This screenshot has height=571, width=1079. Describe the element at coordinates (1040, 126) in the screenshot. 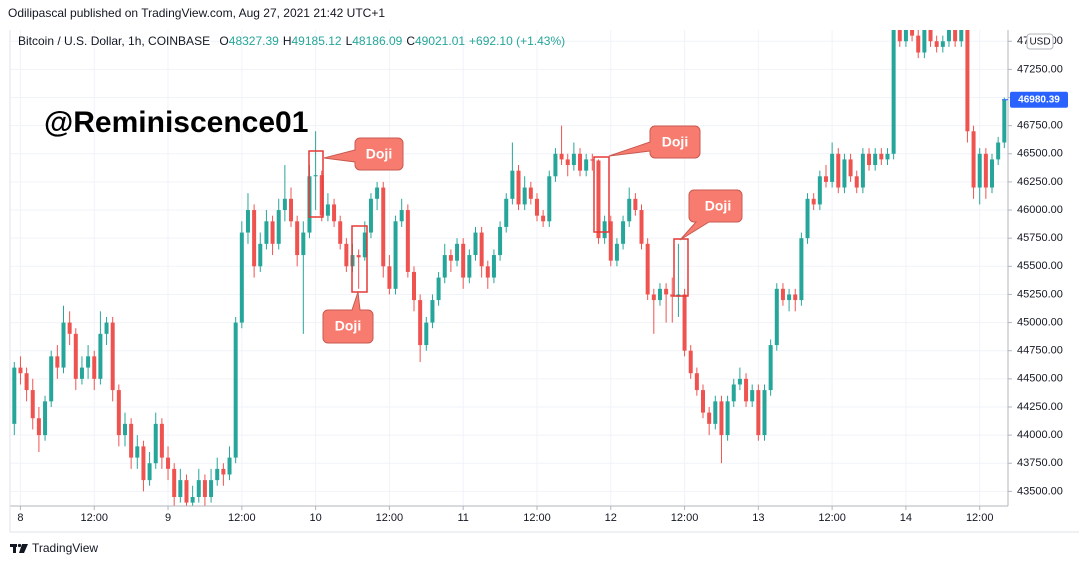

I see `y-tick-label: 46750.00` at that location.